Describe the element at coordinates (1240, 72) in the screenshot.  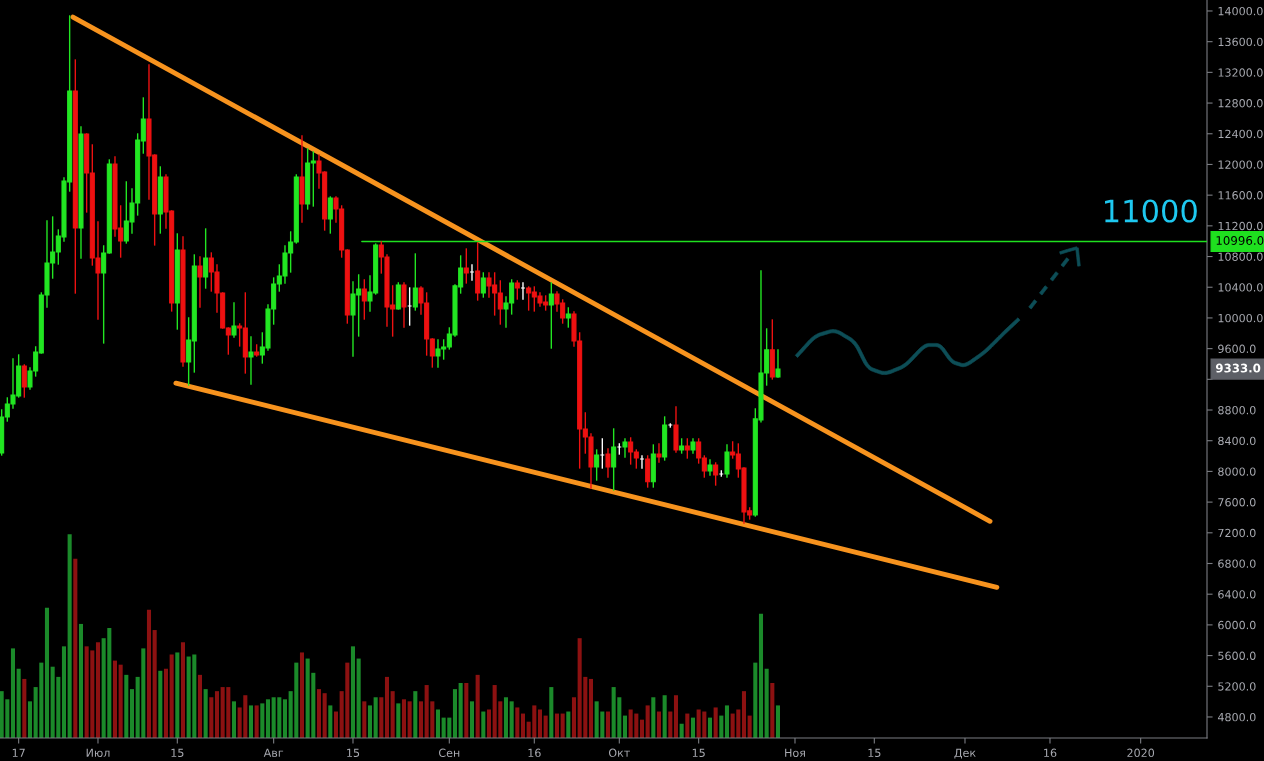
I see `y-tick-label: 13200.0` at that location.